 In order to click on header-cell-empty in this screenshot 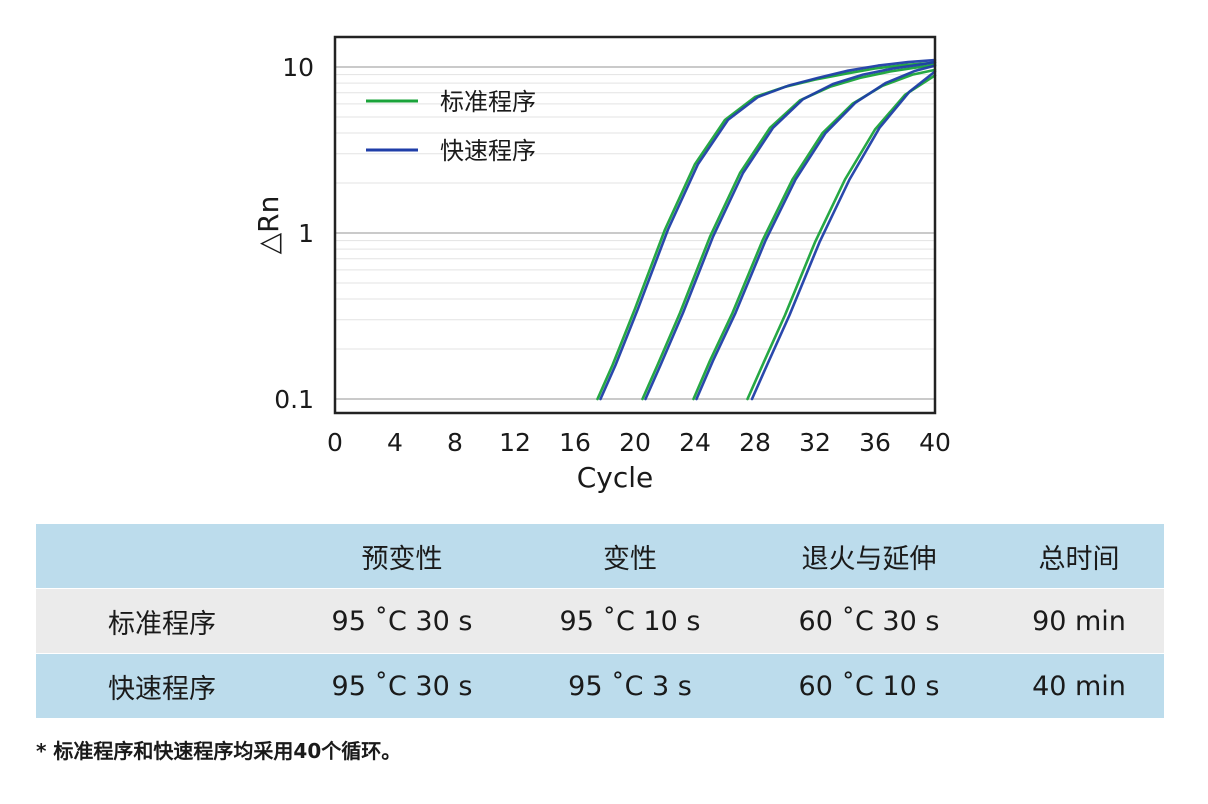, I will do `click(162, 556)`.